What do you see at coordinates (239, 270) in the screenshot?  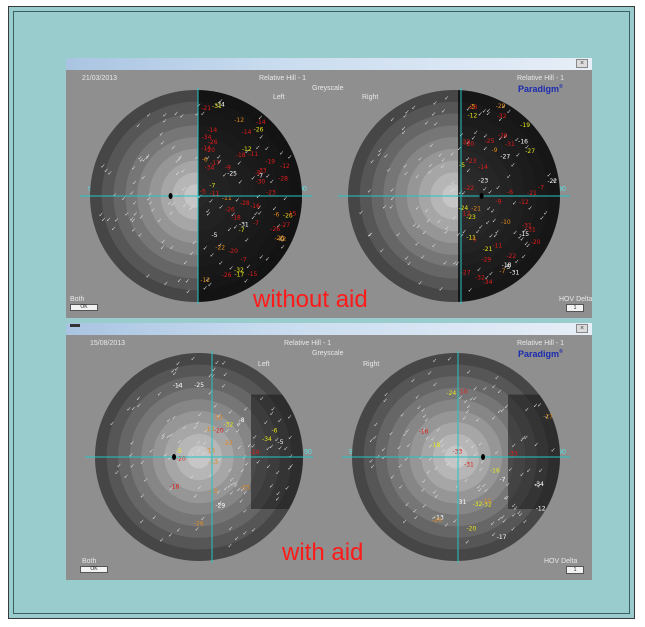 I see `deficit-value: -32` at bounding box center [239, 270].